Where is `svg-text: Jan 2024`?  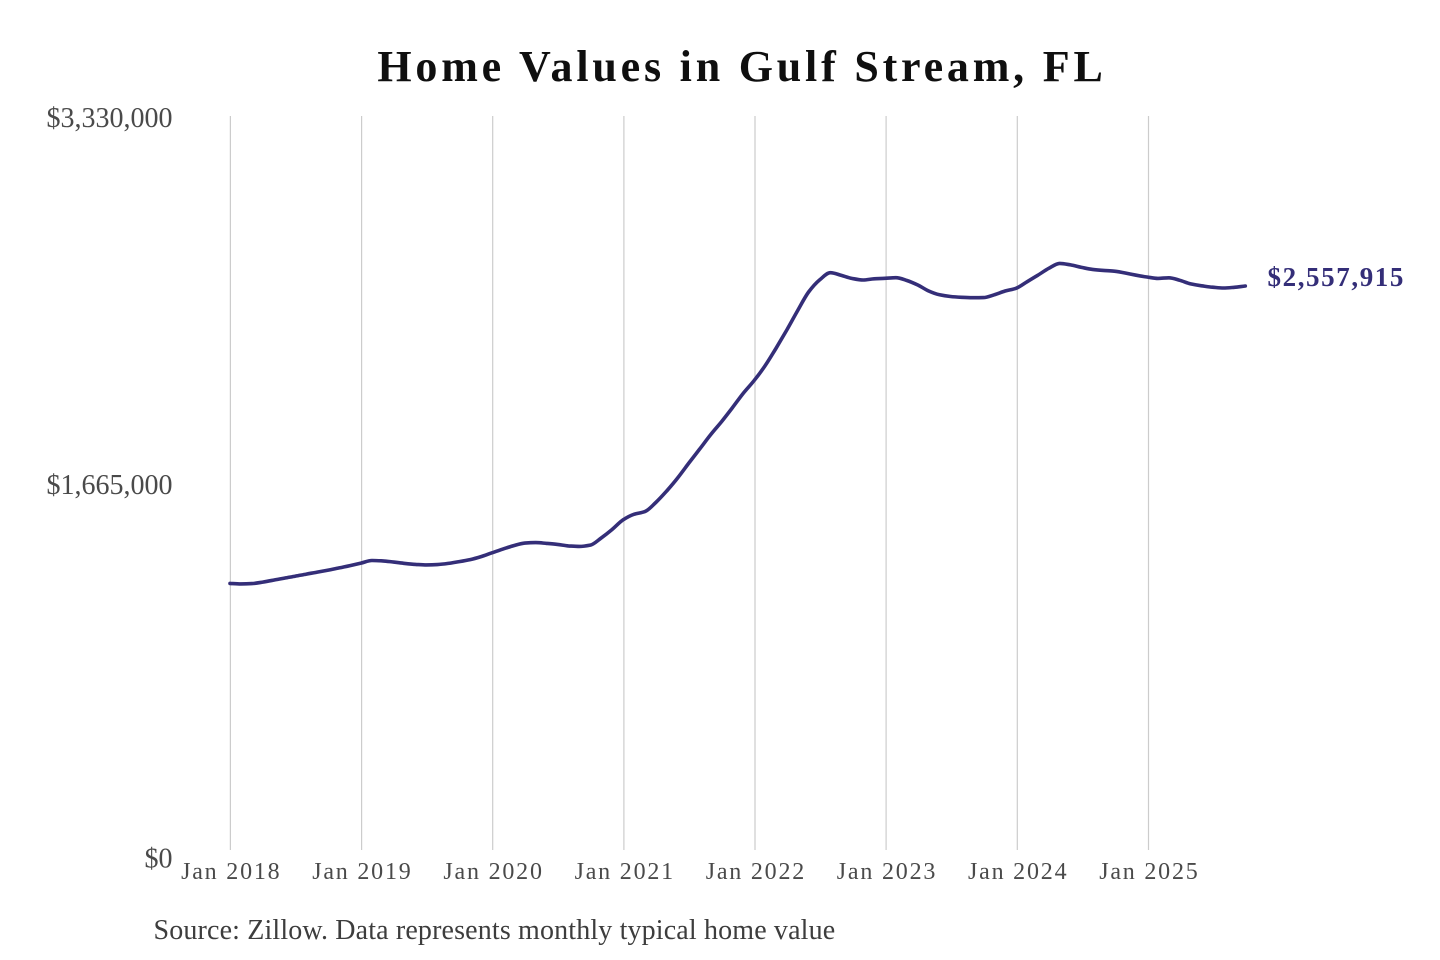
svg-text: Jan 2024 is located at coordinates (1018, 872).